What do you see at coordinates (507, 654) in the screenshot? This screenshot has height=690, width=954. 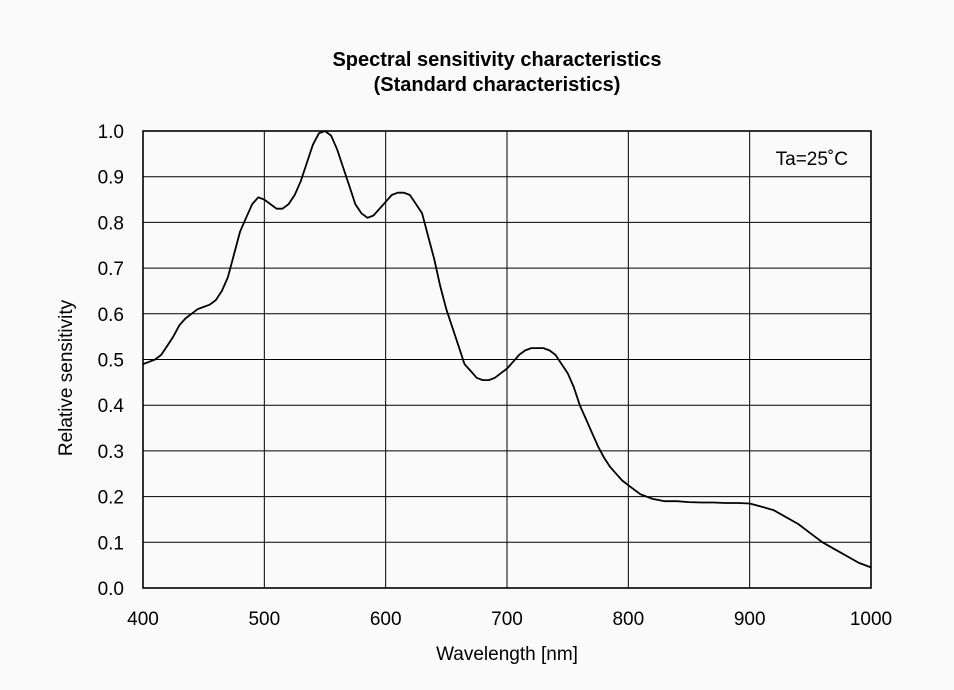 I see `x-axis-label: Wavelength [nm]` at bounding box center [507, 654].